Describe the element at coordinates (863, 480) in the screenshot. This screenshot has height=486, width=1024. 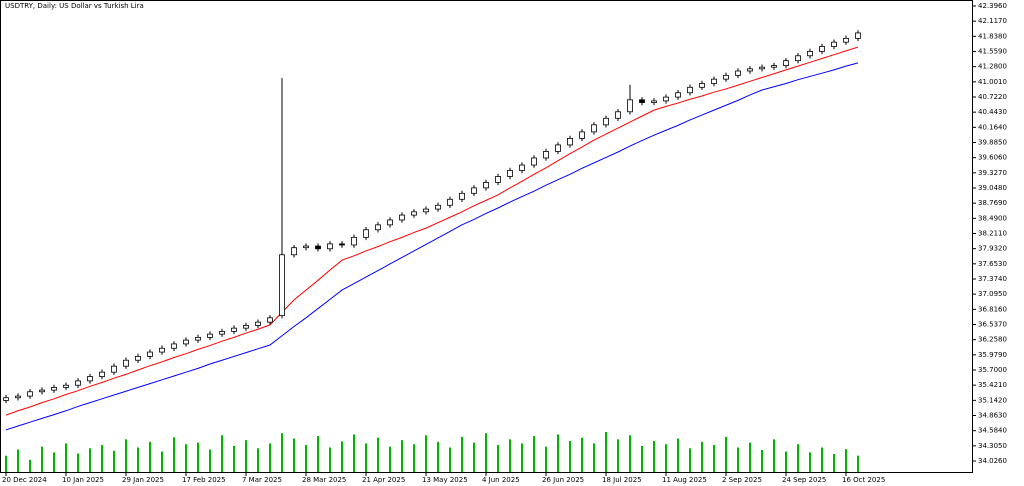
I see `x-tick-label: 16 Oct 2025` at that location.